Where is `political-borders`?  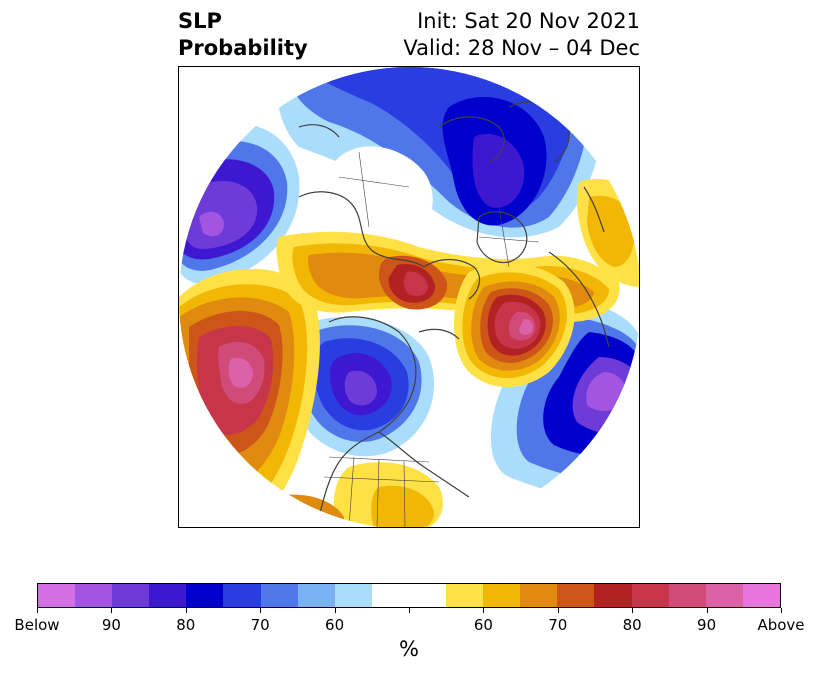
political-borders is located at coordinates (431, 339).